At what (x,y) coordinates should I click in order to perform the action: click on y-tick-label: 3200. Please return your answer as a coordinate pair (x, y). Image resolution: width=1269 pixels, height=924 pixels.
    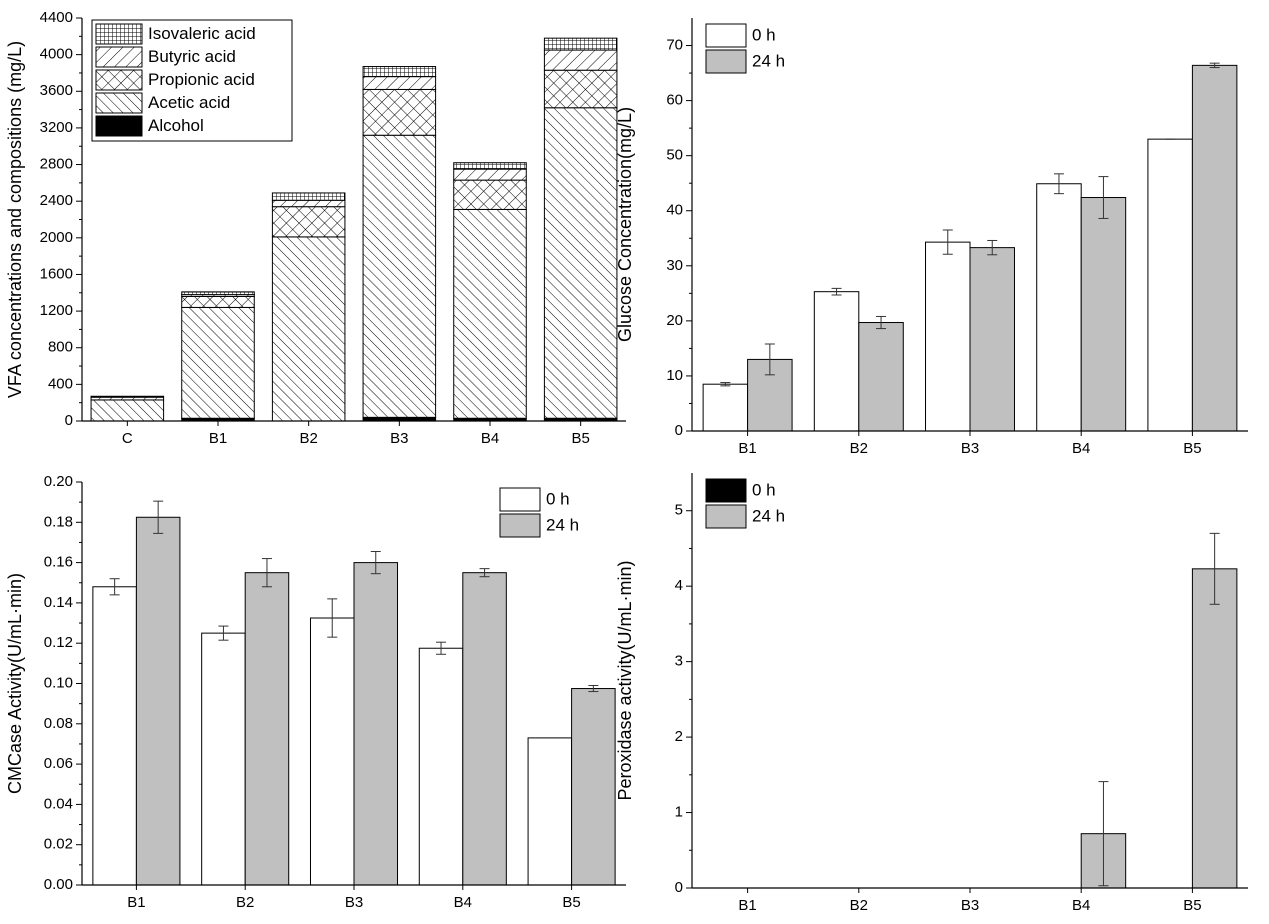
    Looking at the image, I should click on (56, 127).